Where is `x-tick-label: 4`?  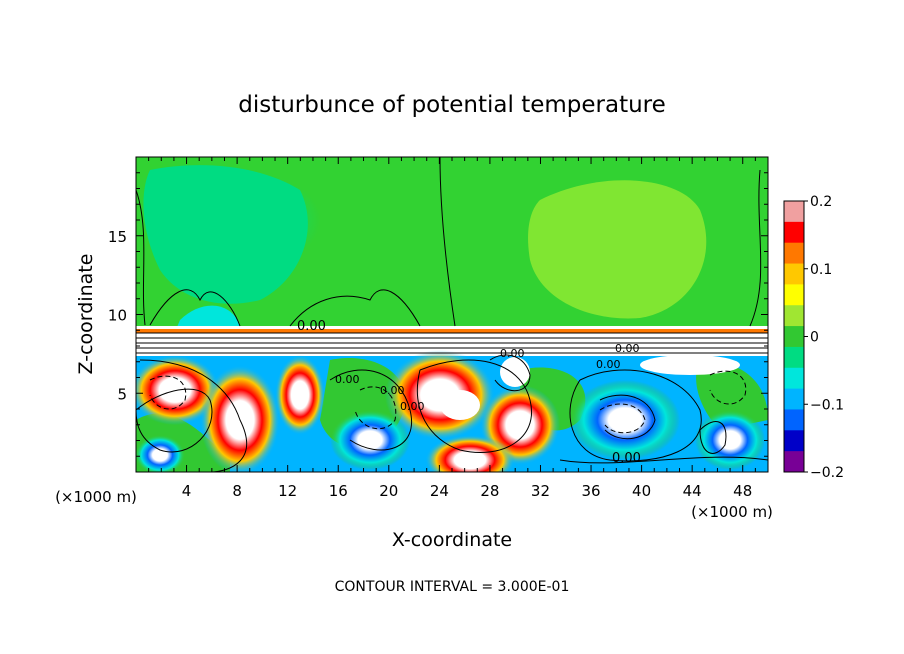
x-tick-label: 4 is located at coordinates (187, 491).